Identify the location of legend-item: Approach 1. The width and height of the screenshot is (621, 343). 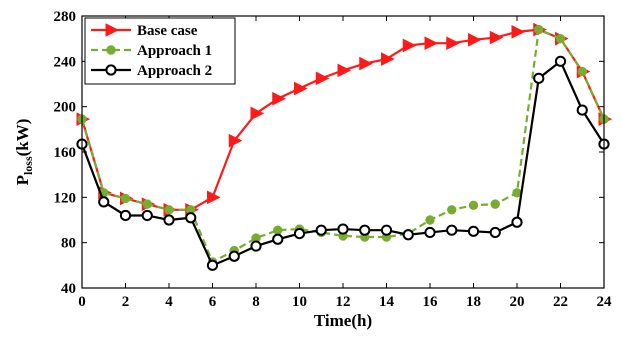
(151, 51).